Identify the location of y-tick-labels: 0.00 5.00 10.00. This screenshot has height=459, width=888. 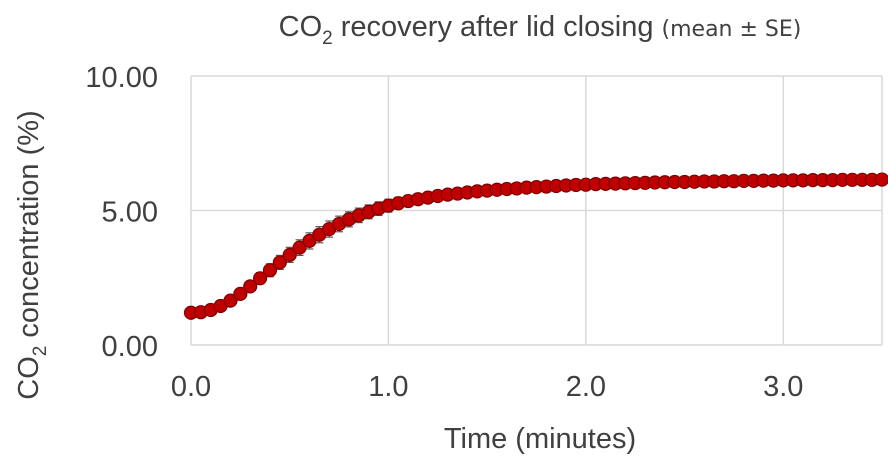
(121, 212).